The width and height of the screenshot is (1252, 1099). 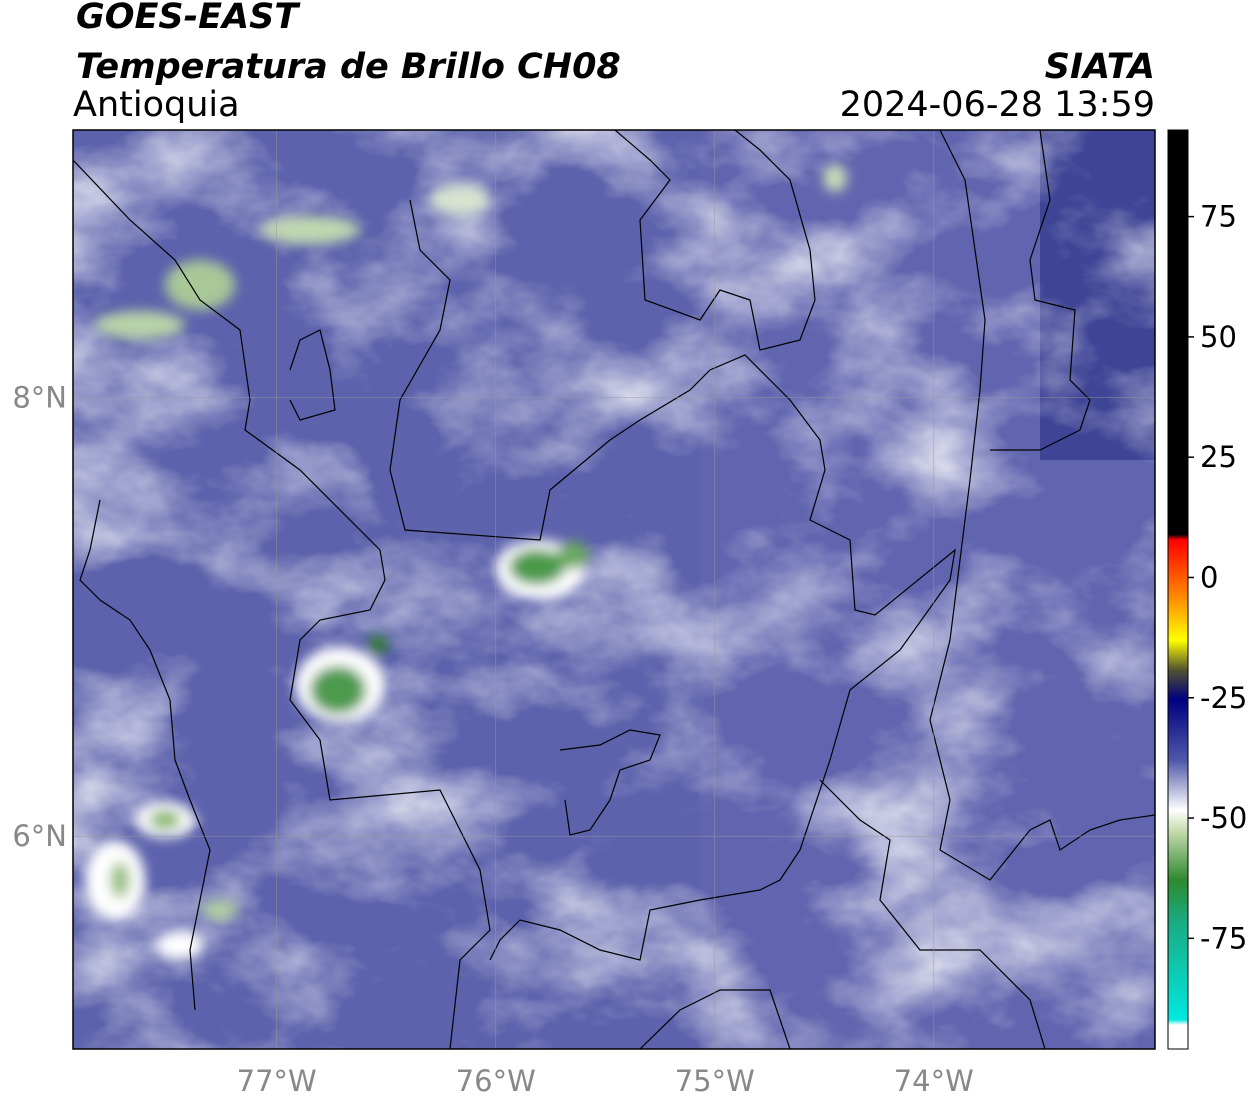 What do you see at coordinates (1223, 818) in the screenshot?
I see `colorbar-tick-label: -50` at bounding box center [1223, 818].